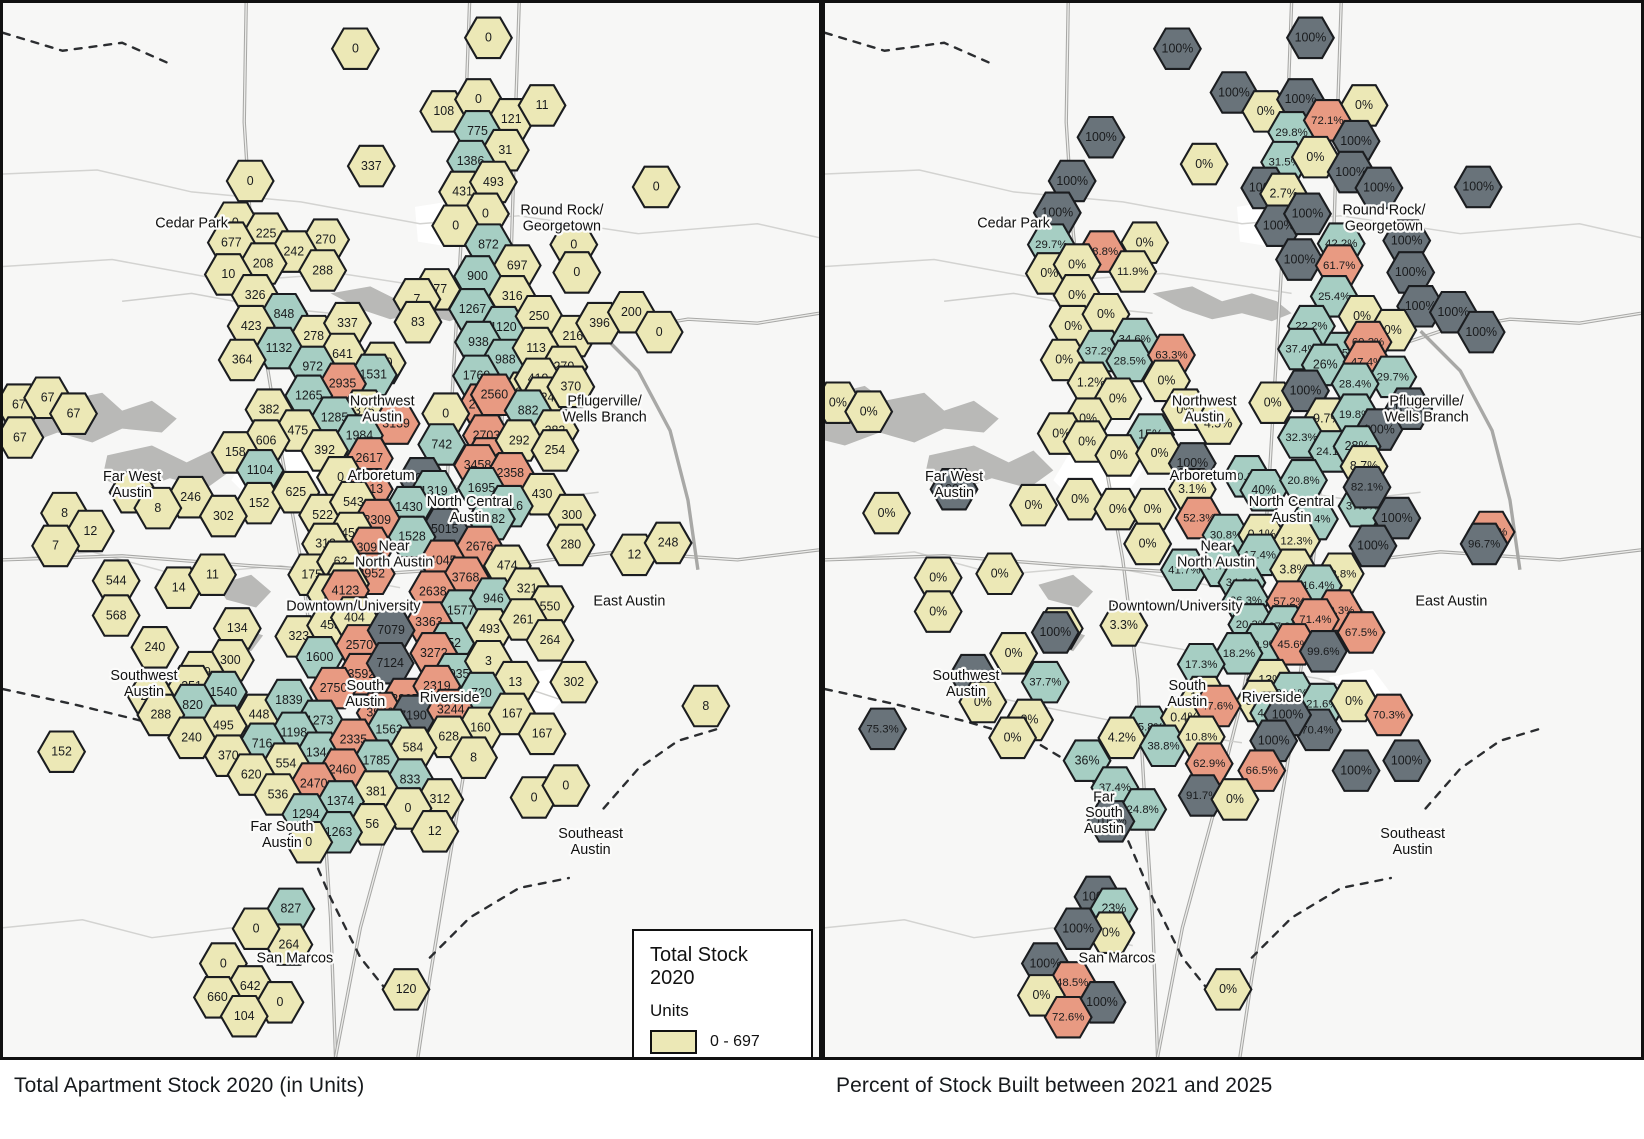 This screenshot has width=1644, height=1139. I want to click on hex-cell: 4.5%, so click(1218, 423).